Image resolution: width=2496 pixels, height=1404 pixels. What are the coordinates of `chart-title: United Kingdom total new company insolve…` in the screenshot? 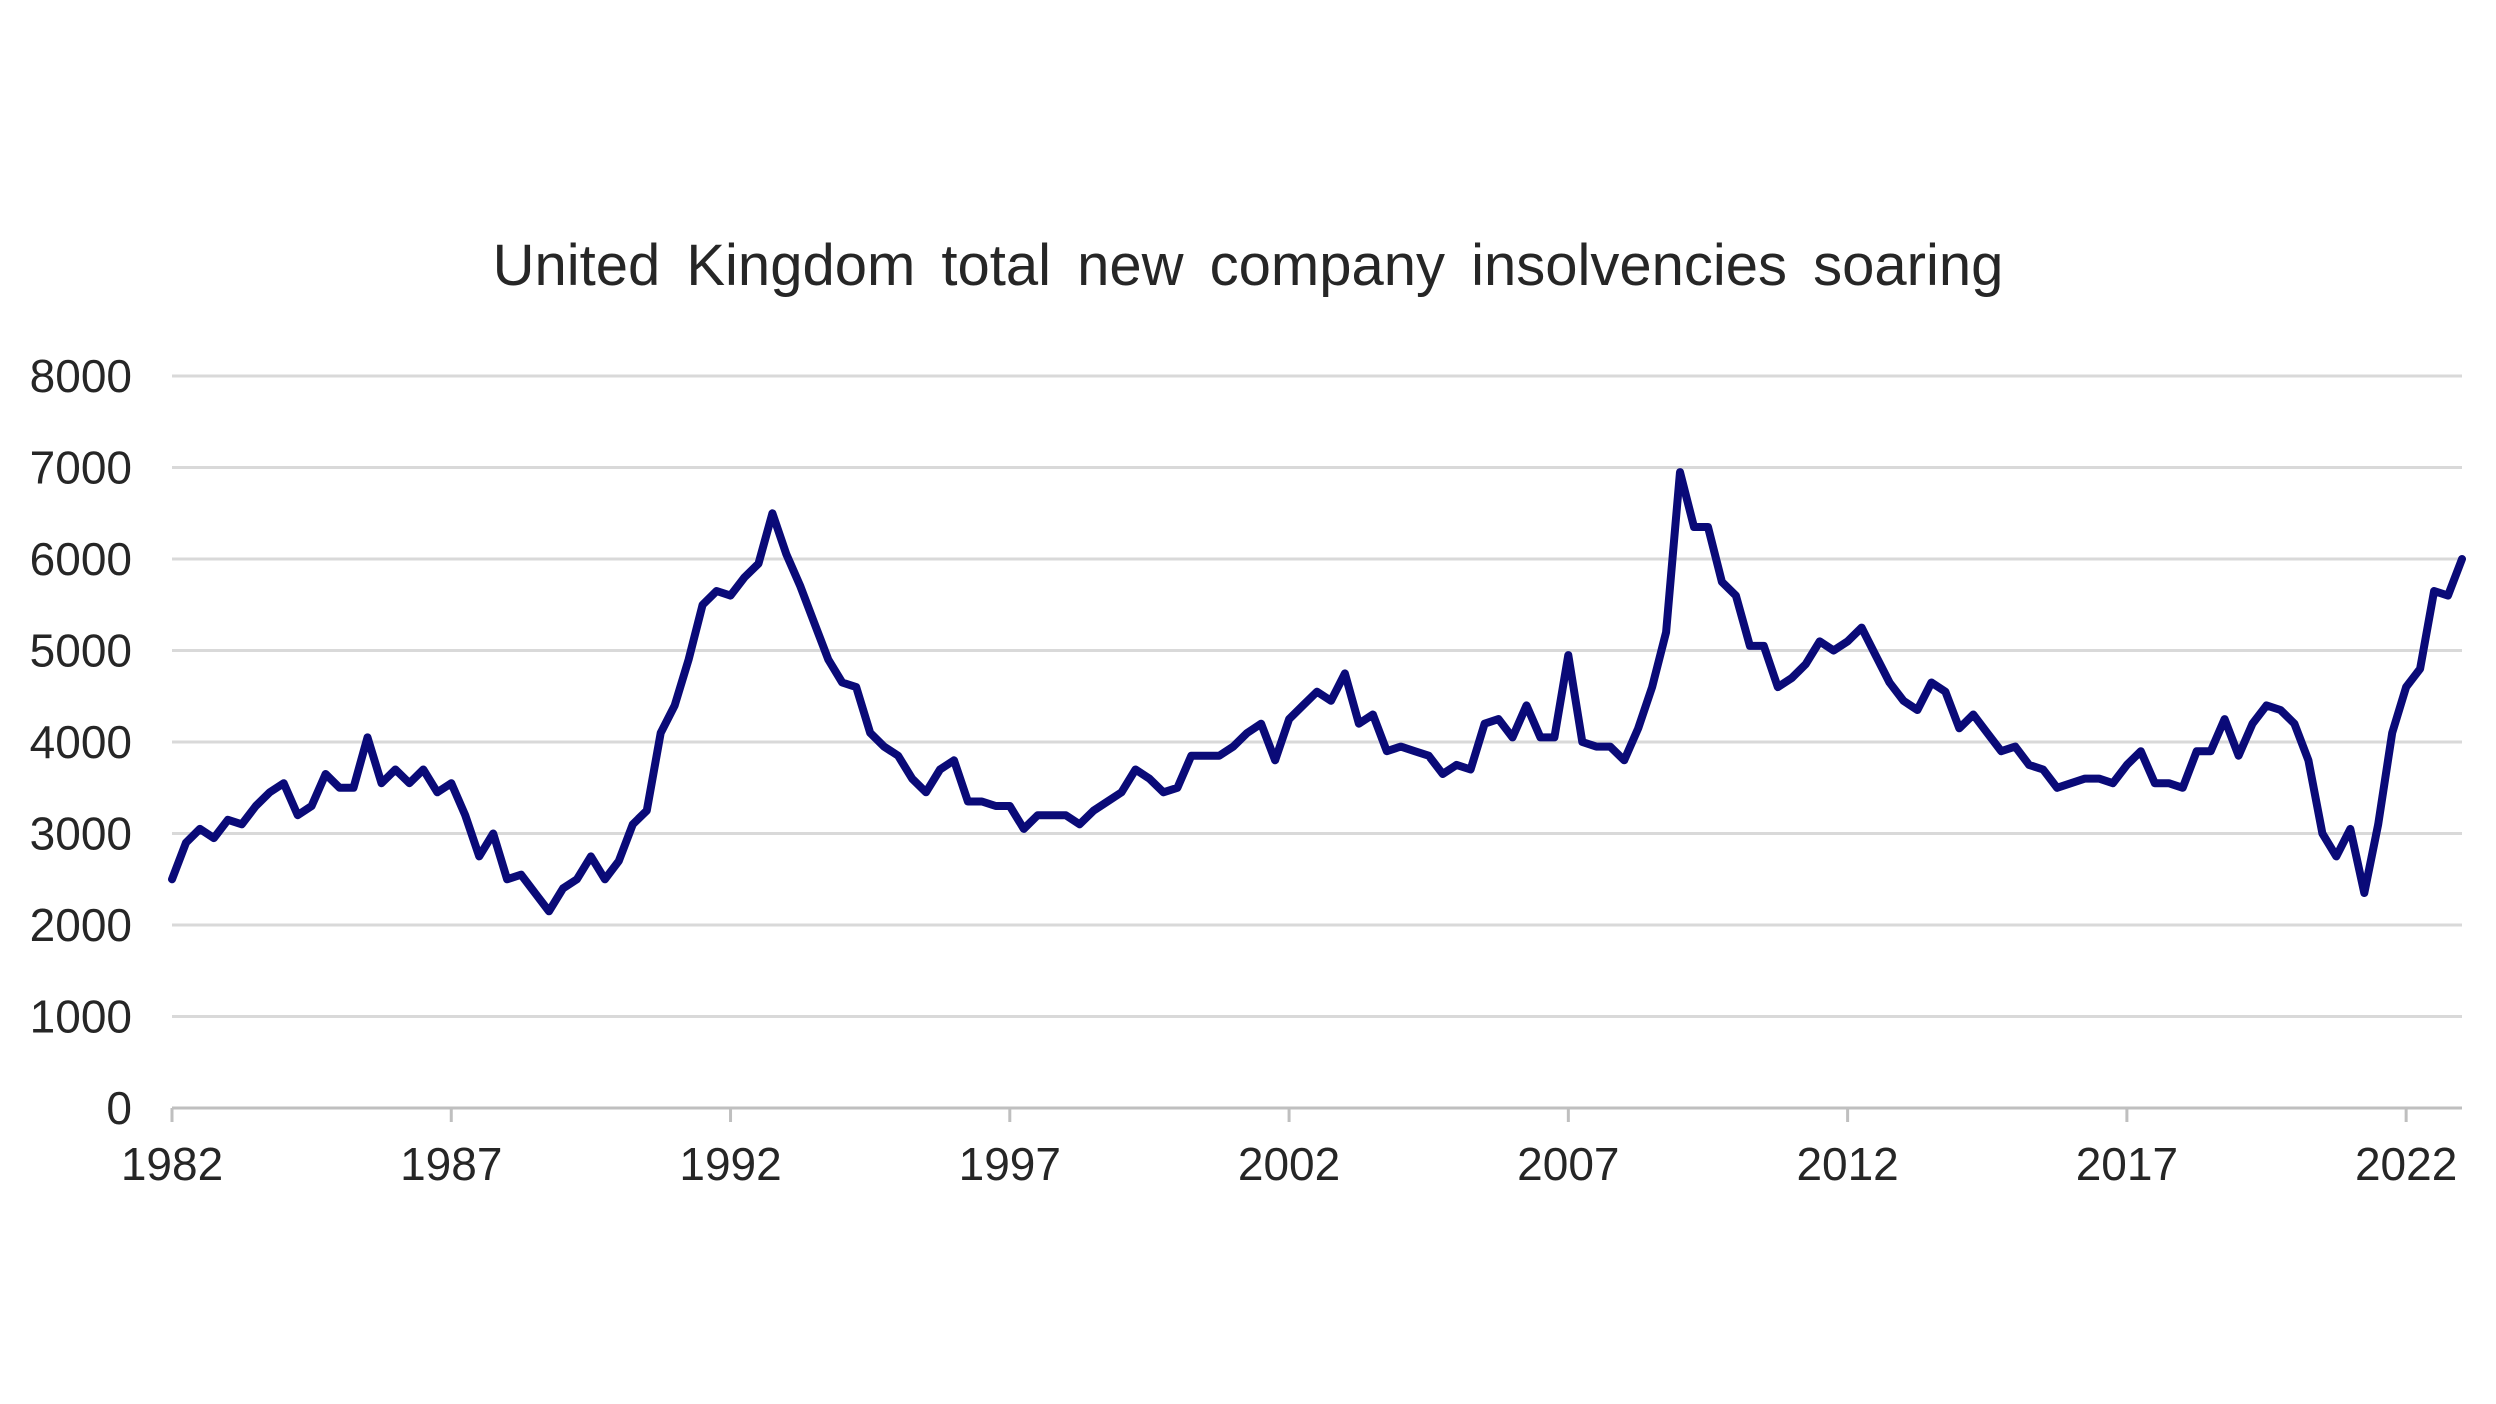 It's located at (1248, 265).